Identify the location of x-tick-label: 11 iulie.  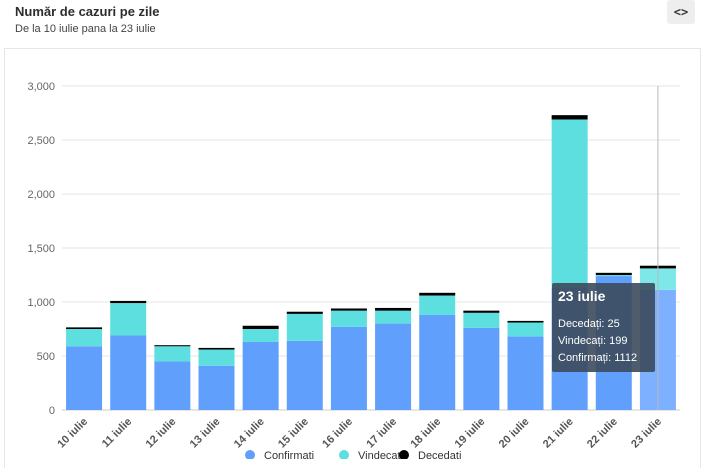
(117, 433).